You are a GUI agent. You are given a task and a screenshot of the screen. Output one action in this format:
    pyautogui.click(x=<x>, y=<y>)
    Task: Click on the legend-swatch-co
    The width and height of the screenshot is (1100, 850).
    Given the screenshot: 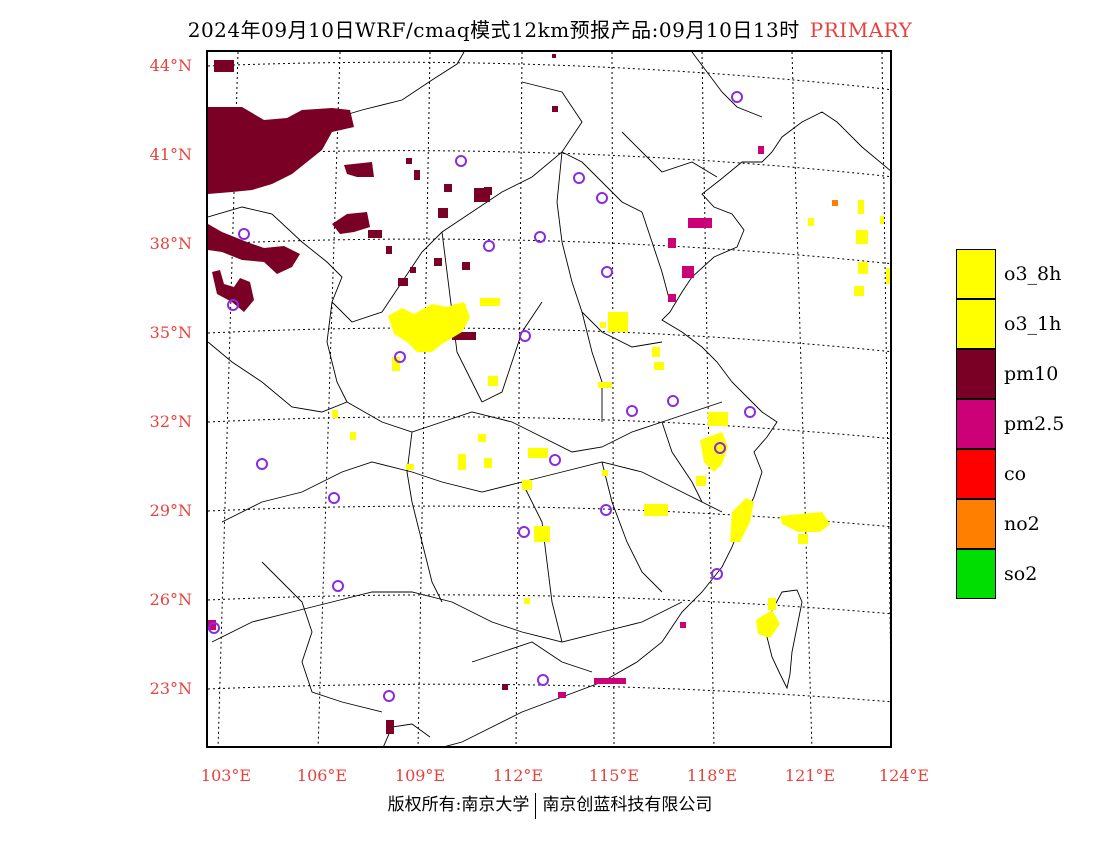 What is the action you would take?
    pyautogui.click(x=976, y=474)
    